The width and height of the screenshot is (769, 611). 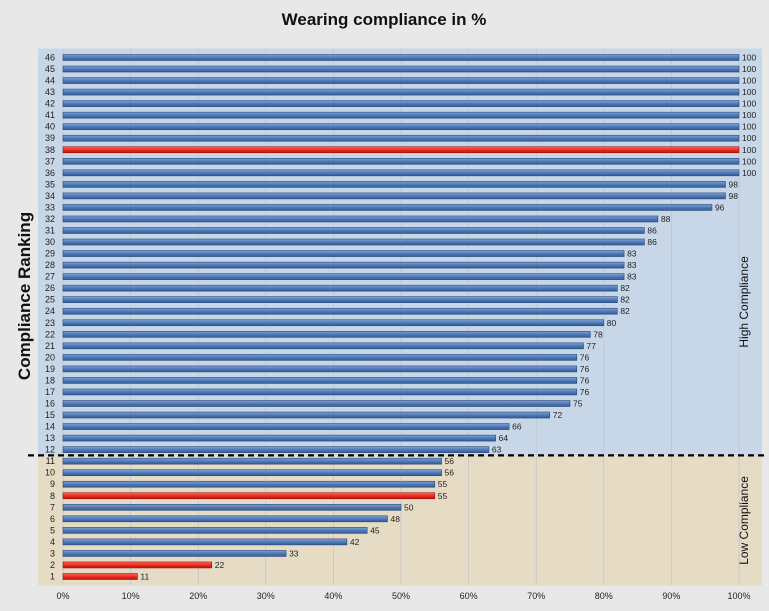 What do you see at coordinates (384, 19) in the screenshot?
I see `chart-title: Wearing compliance in %` at bounding box center [384, 19].